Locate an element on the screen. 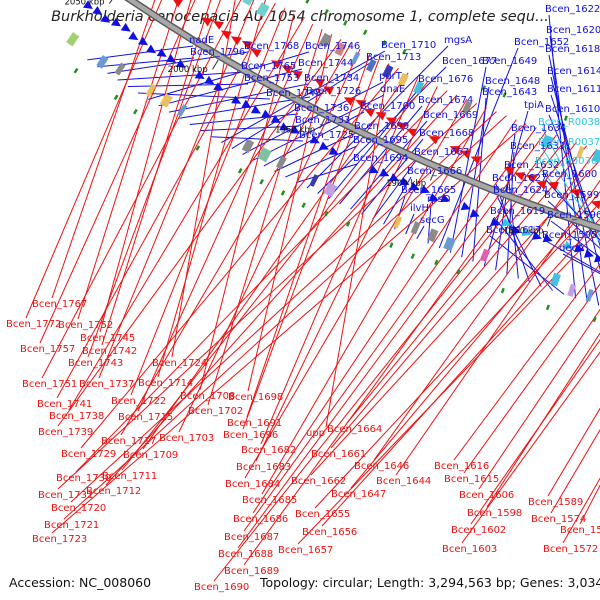 The width and height of the screenshot is (600, 600). reverse-gene-label: Bcen_1682 is located at coordinates (268, 450).